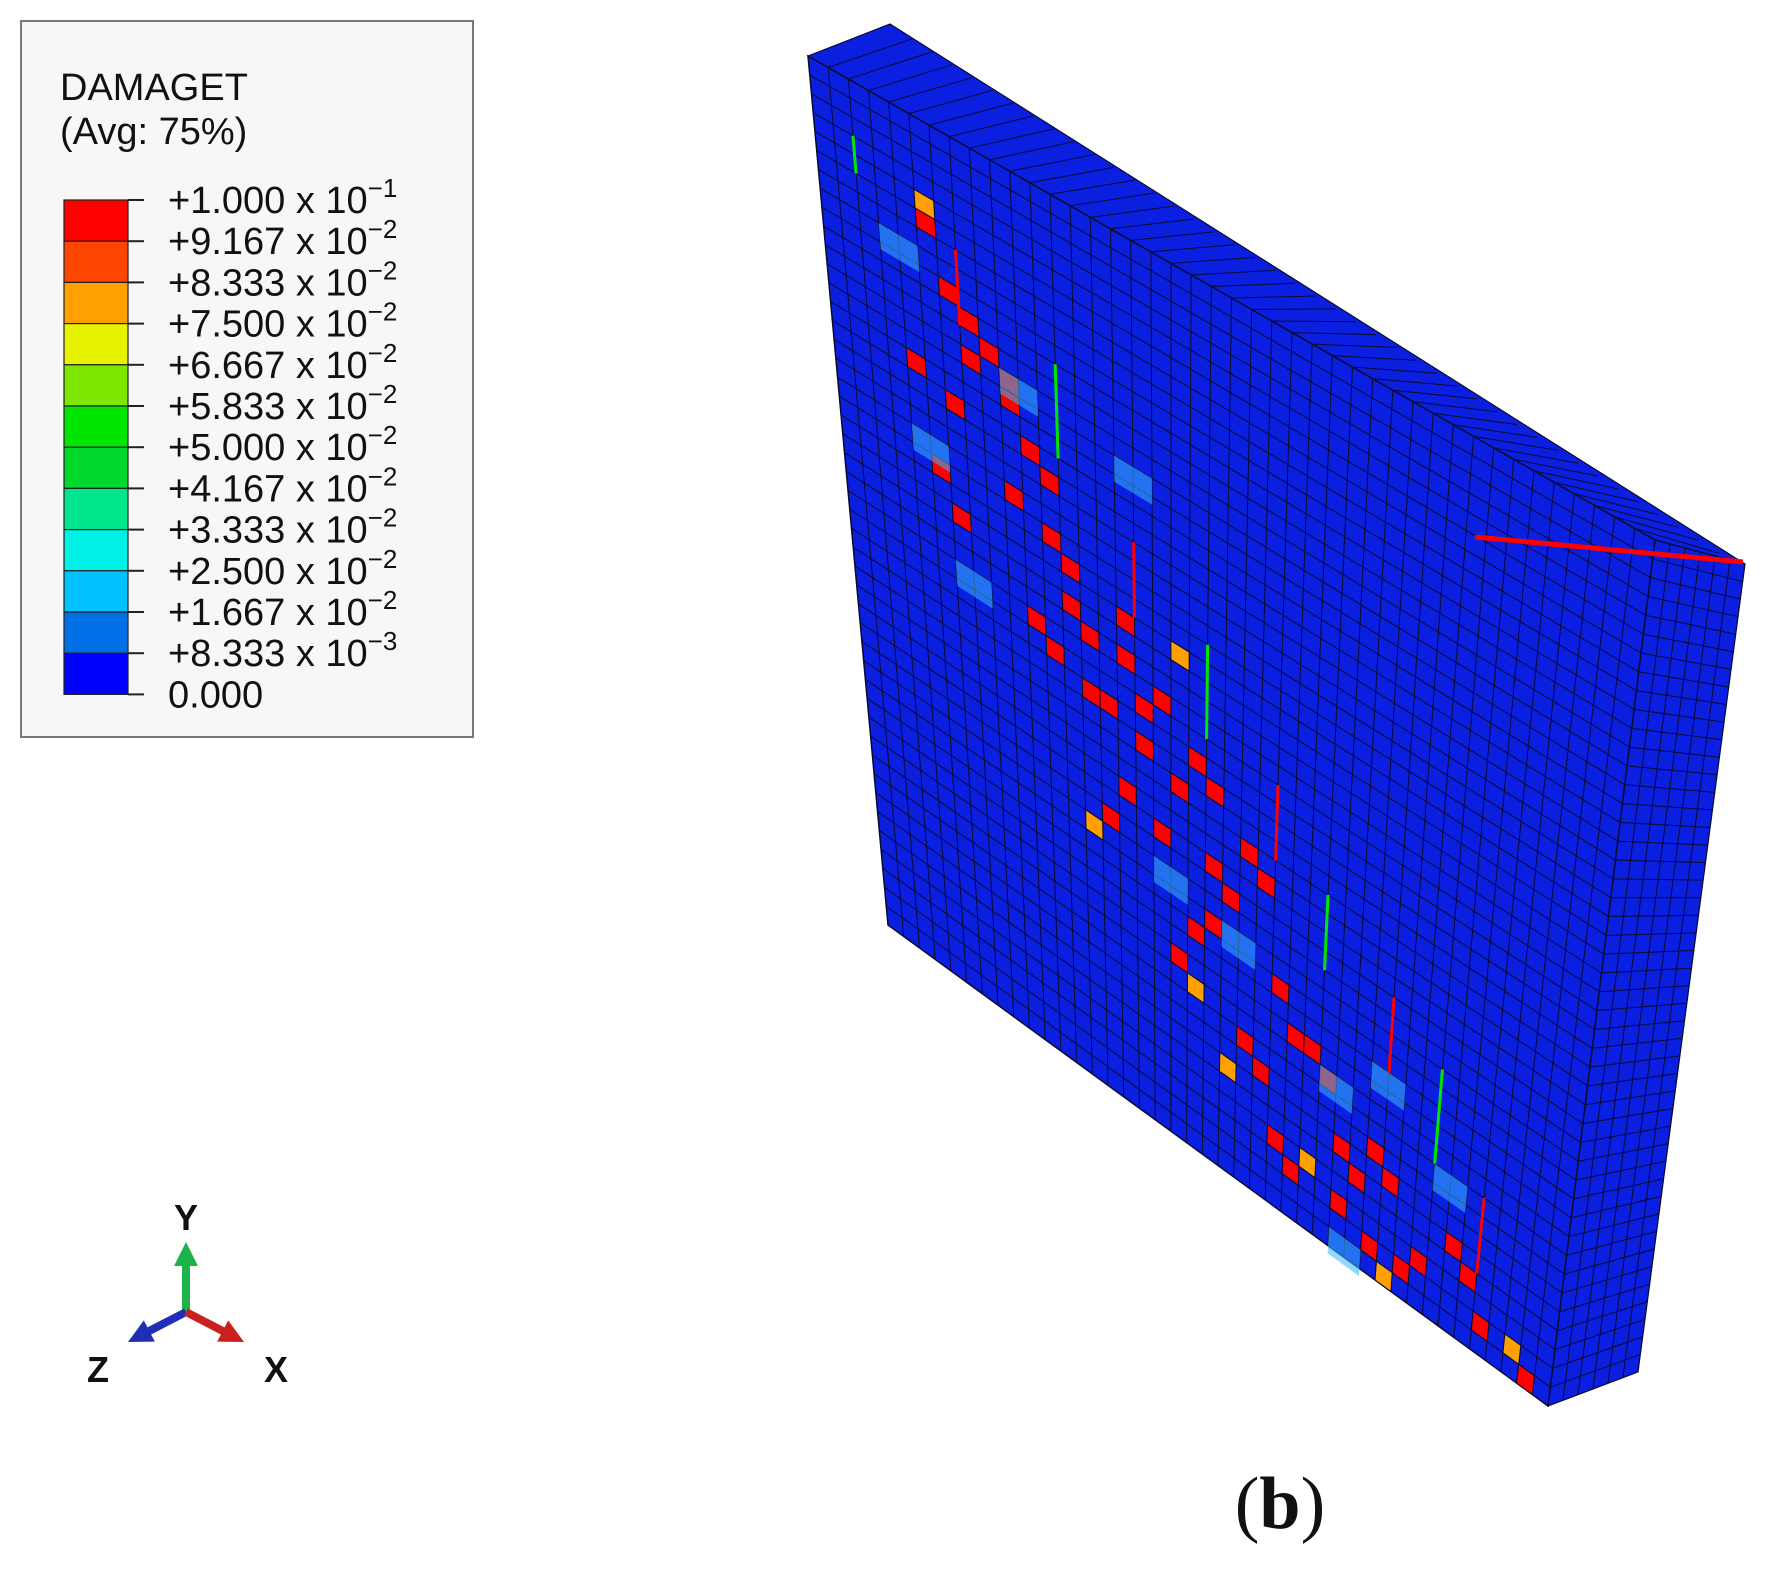 The width and height of the screenshot is (1773, 1574). What do you see at coordinates (282, 444) in the screenshot?
I see `legend-label-6: +5.000 x 10−2` at bounding box center [282, 444].